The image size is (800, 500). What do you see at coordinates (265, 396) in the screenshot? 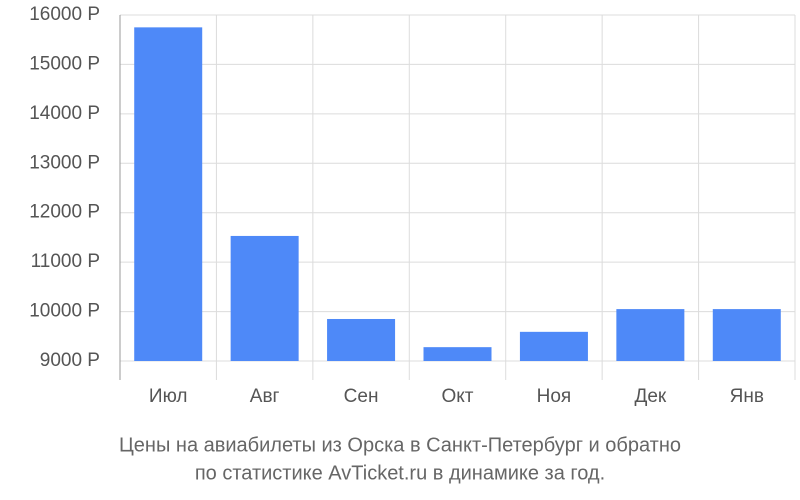
I see `x-tick-label: Авг` at bounding box center [265, 396].